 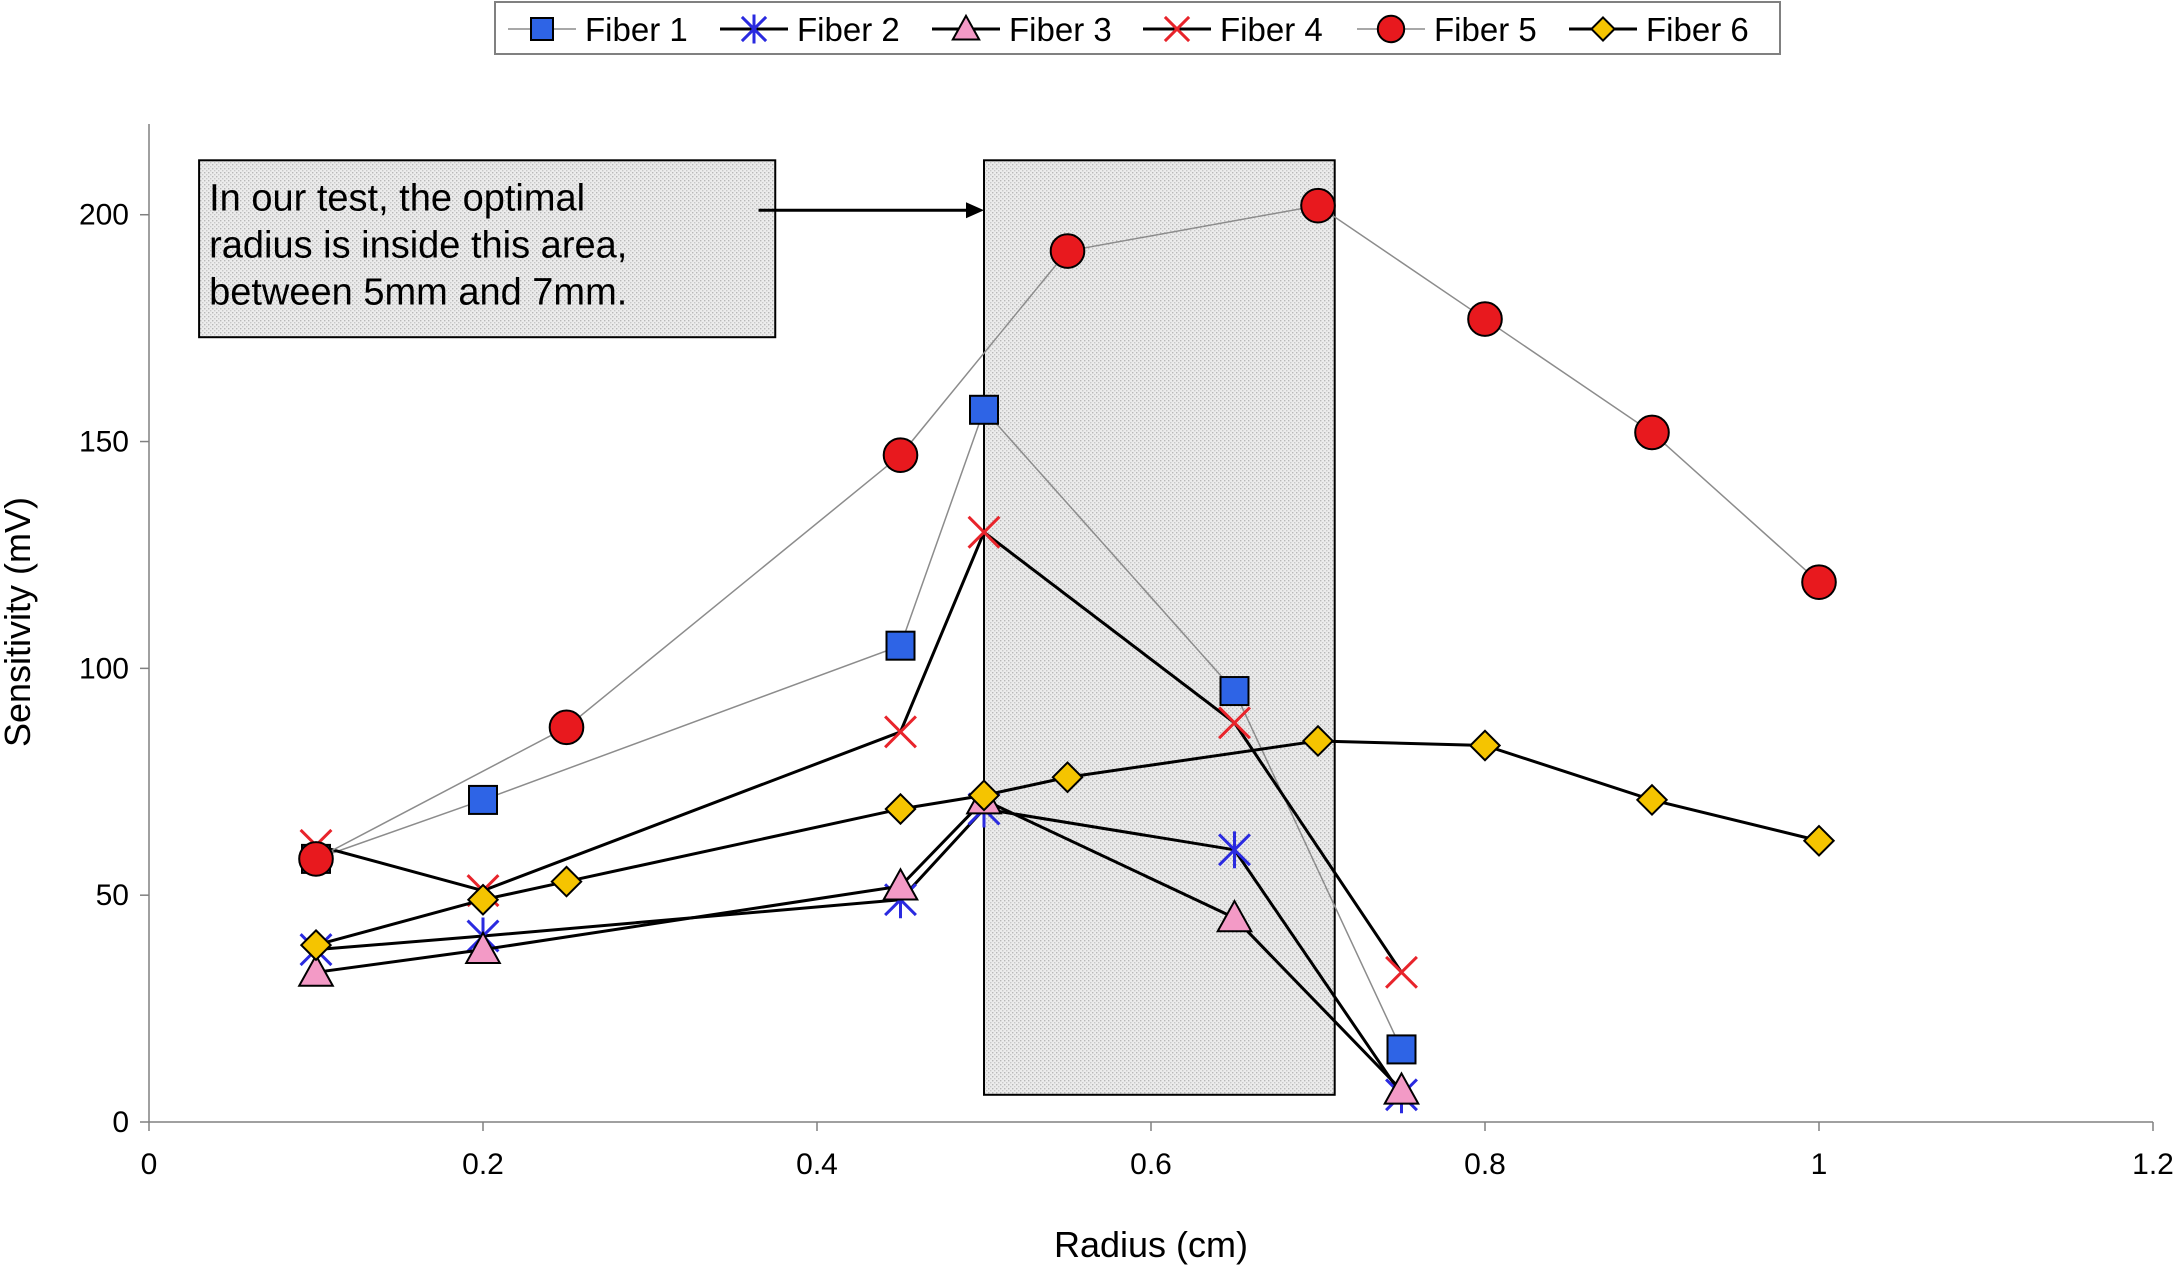 I want to click on y-axis-title: Sensitivity (mV), so click(x=19, y=622).